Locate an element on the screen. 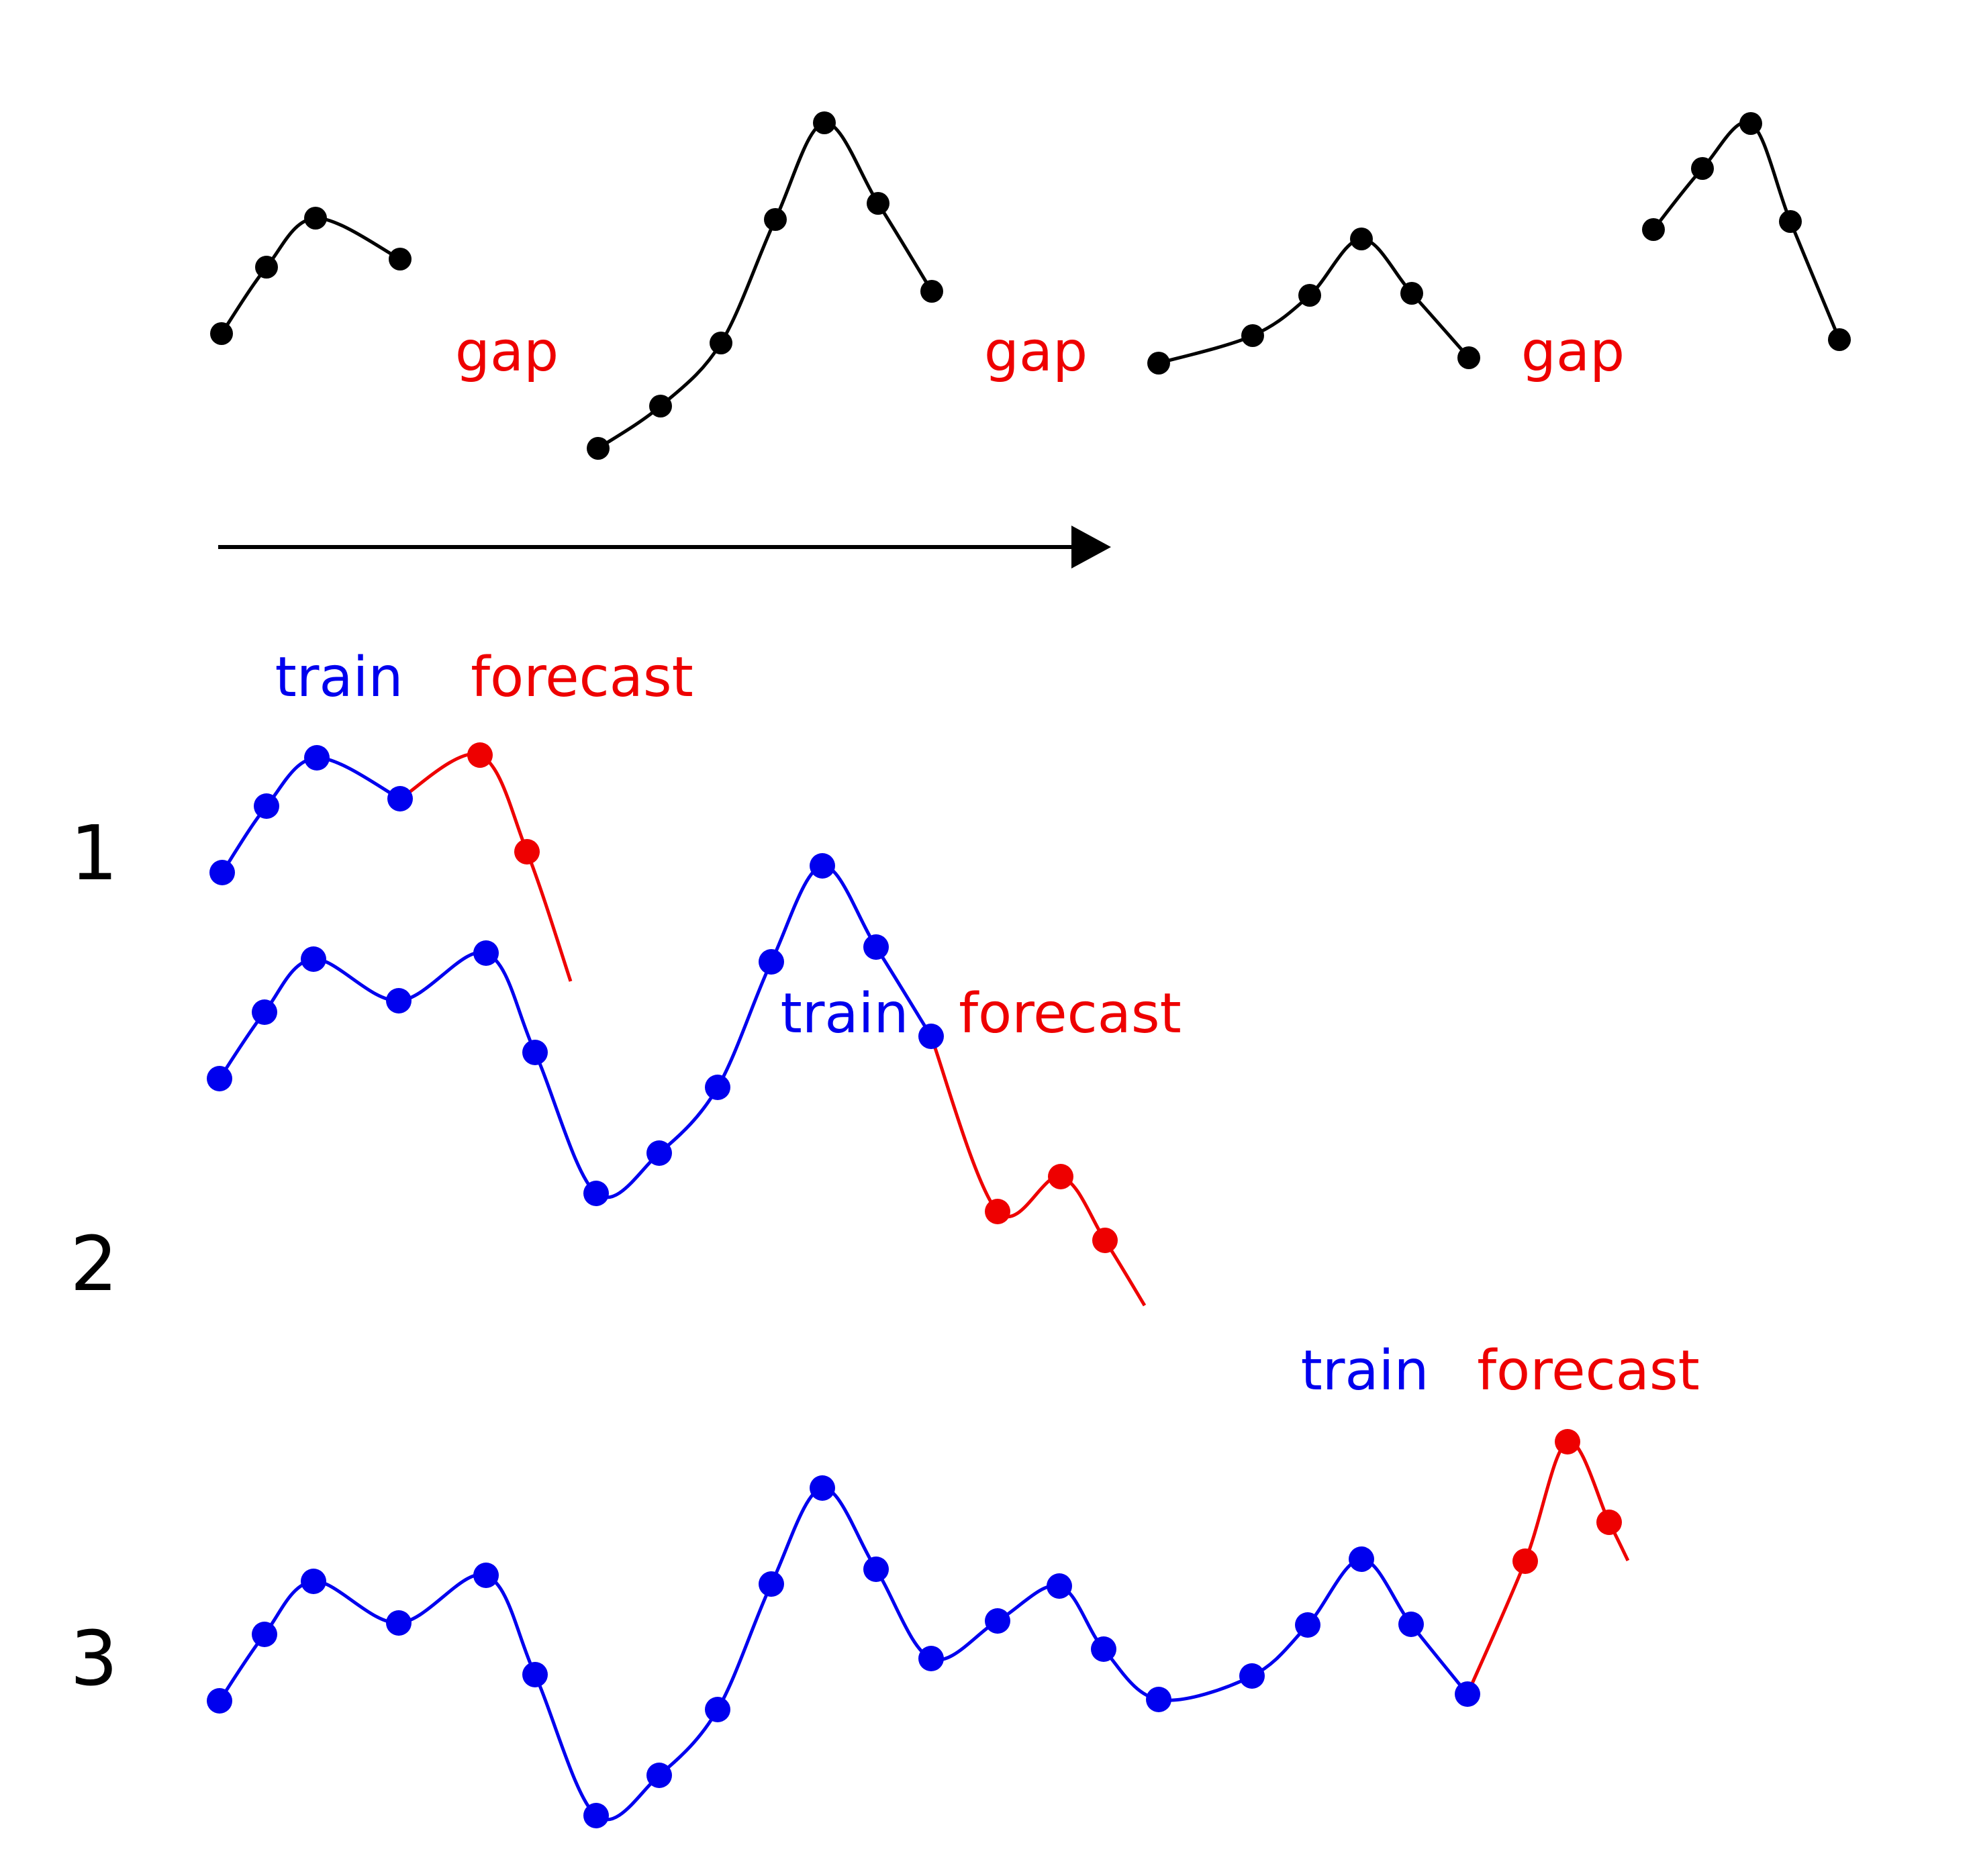 Image resolution: width=1975 pixels, height=1876 pixels. time-arrow is located at coordinates (664, 547).